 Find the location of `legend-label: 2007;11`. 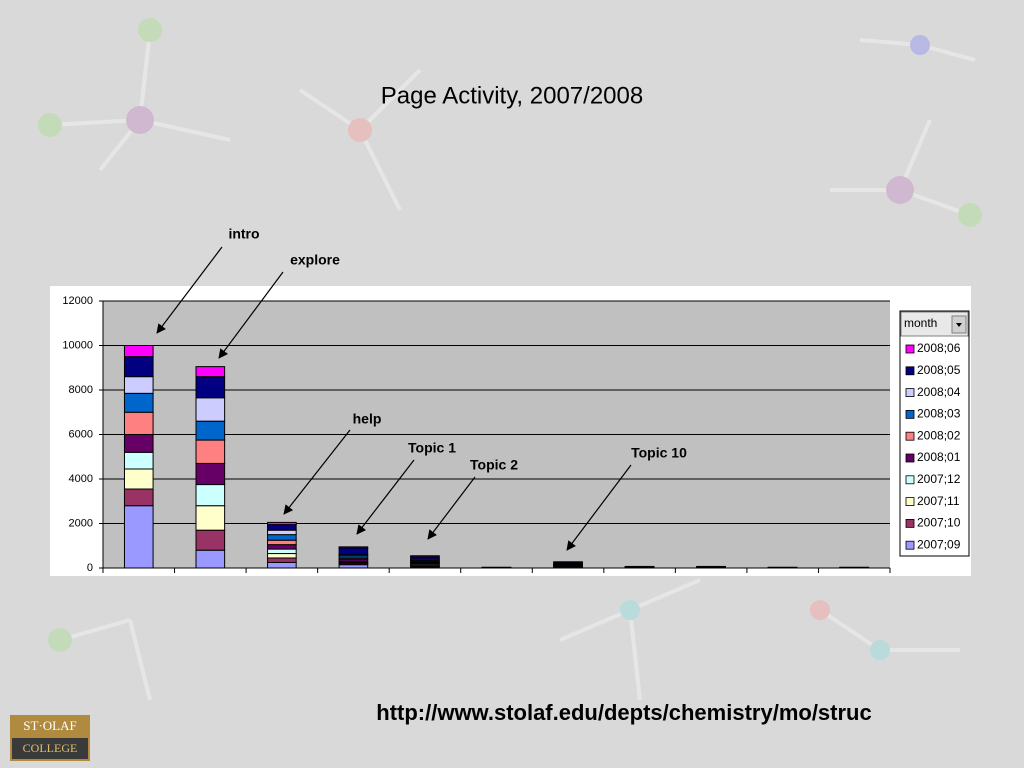

legend-label: 2007;11 is located at coordinates (938, 501).